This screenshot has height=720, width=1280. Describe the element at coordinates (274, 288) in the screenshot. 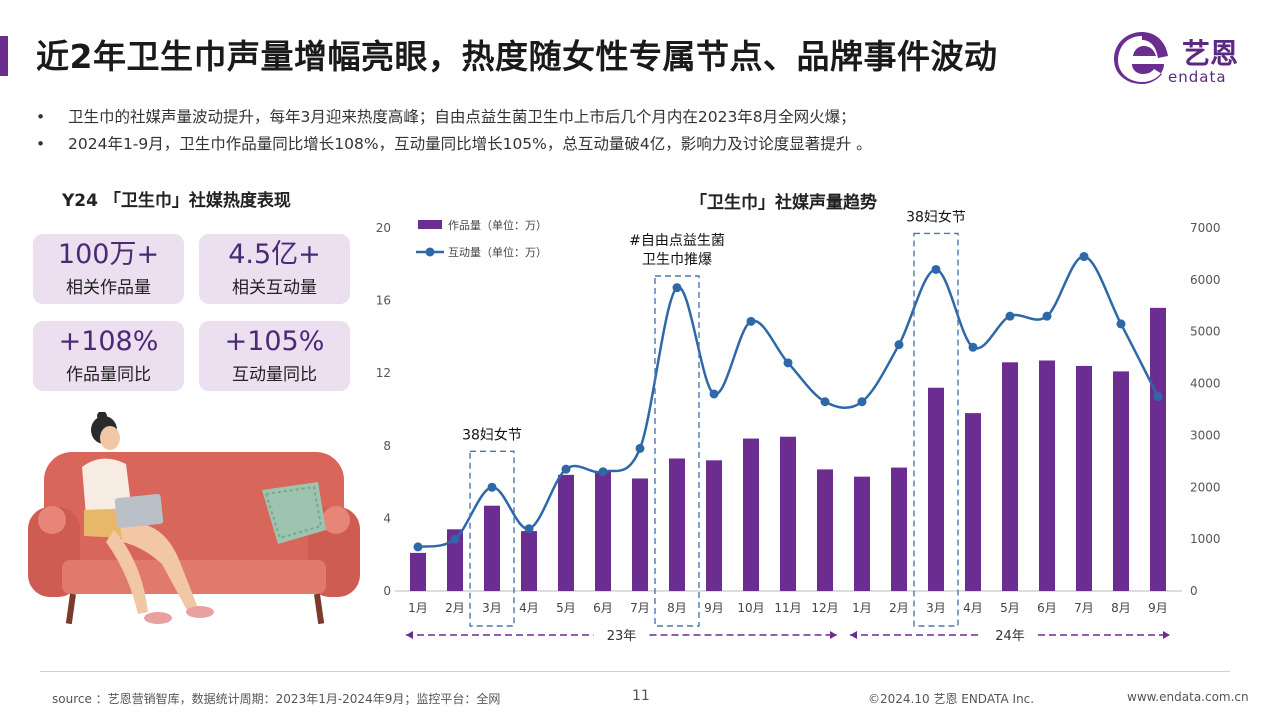

I see `kpi-label: 相关互动量` at that location.